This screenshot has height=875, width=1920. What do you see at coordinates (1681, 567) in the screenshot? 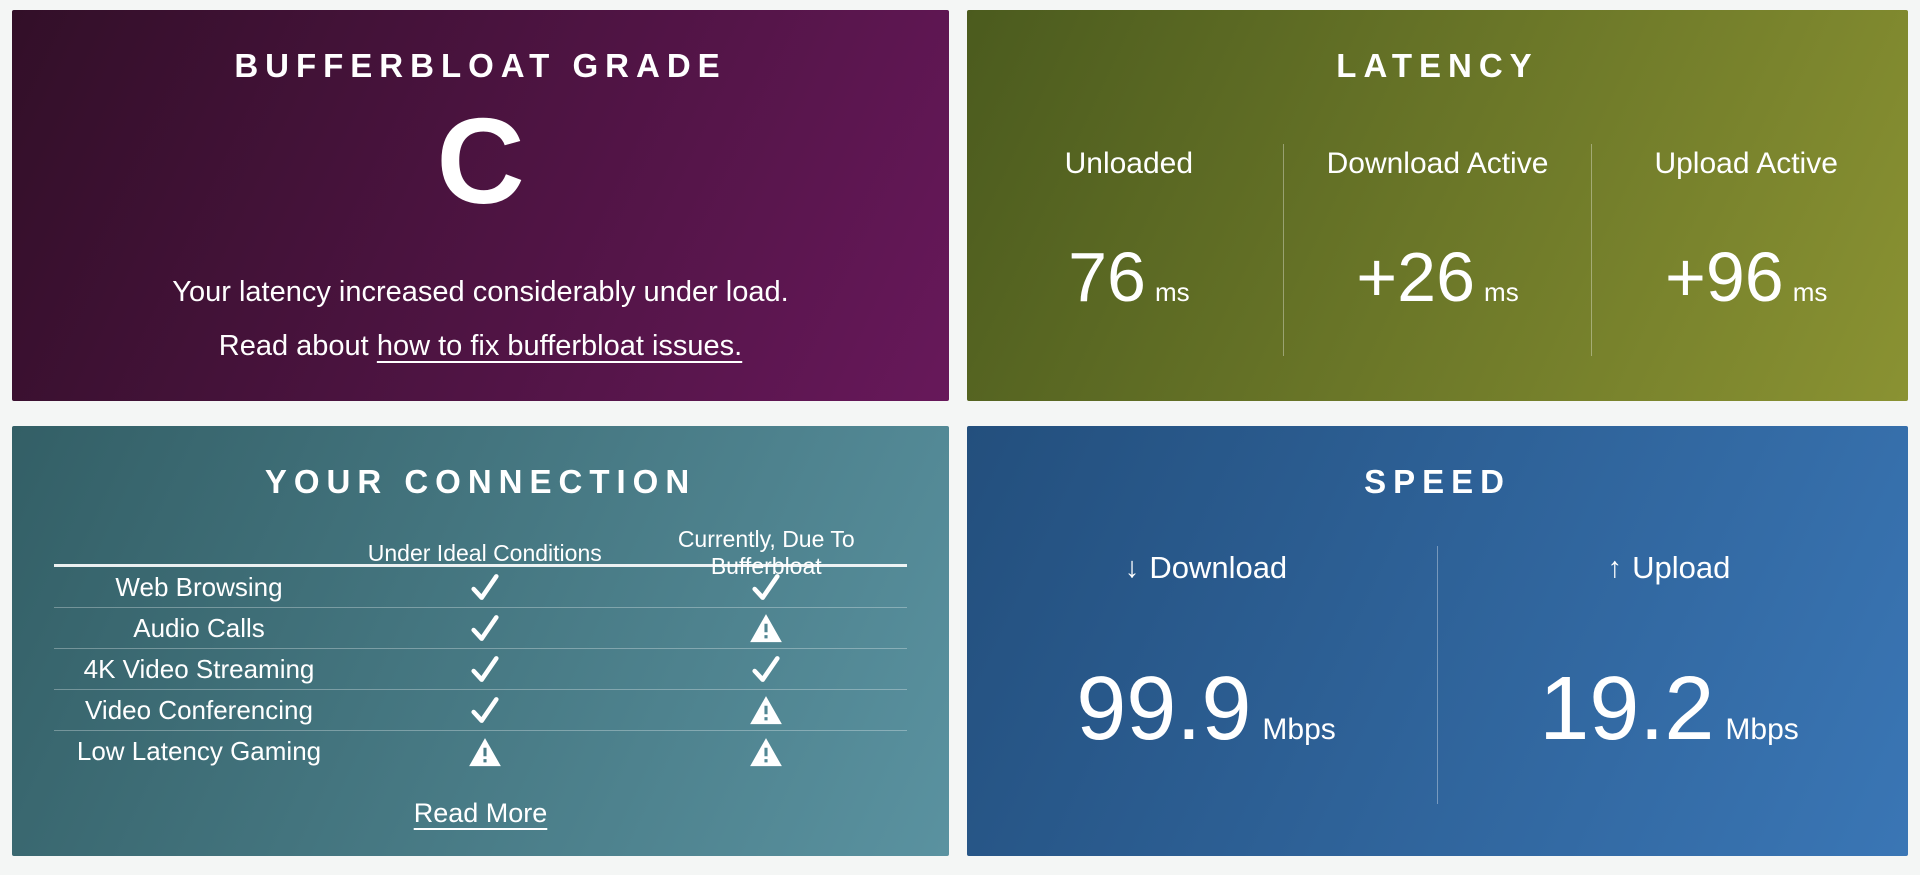
I see `upload-label: Upload` at bounding box center [1681, 567].